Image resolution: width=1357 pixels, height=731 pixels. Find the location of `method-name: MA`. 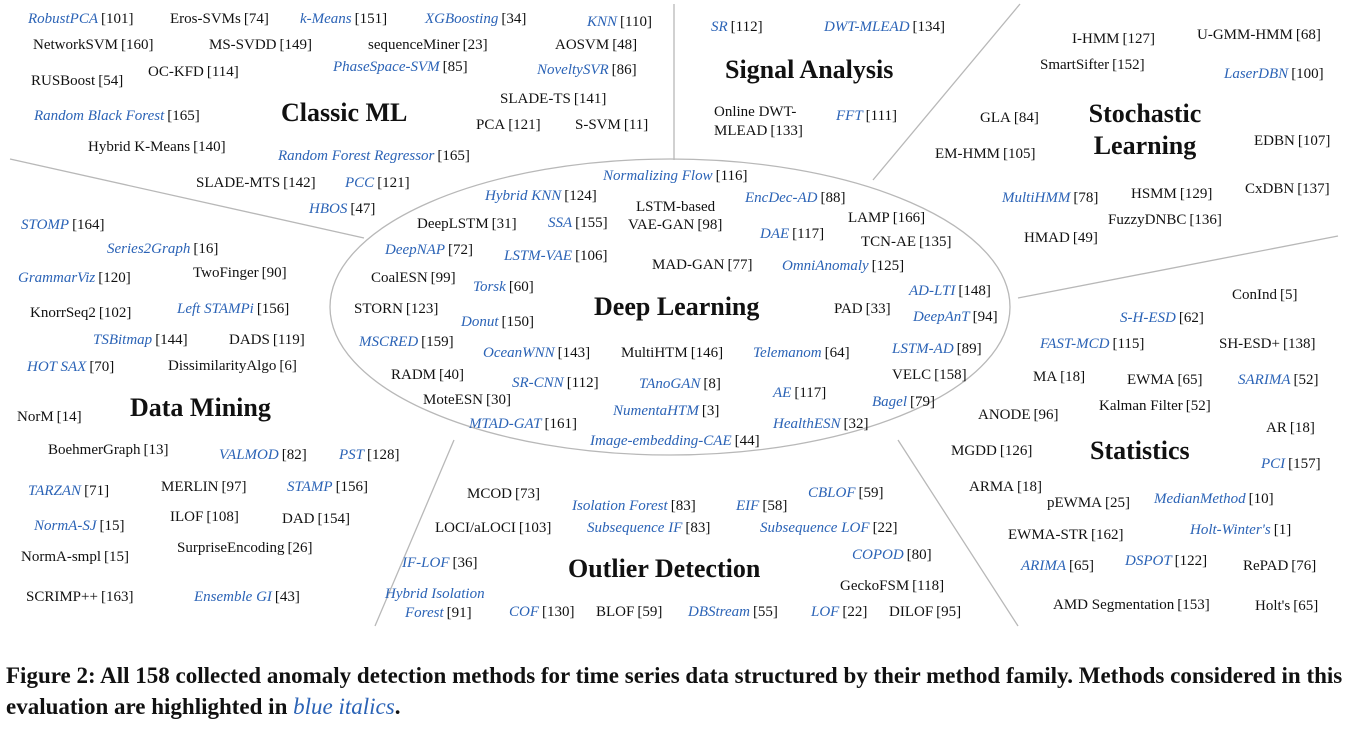

method-name: MA is located at coordinates (1045, 377).